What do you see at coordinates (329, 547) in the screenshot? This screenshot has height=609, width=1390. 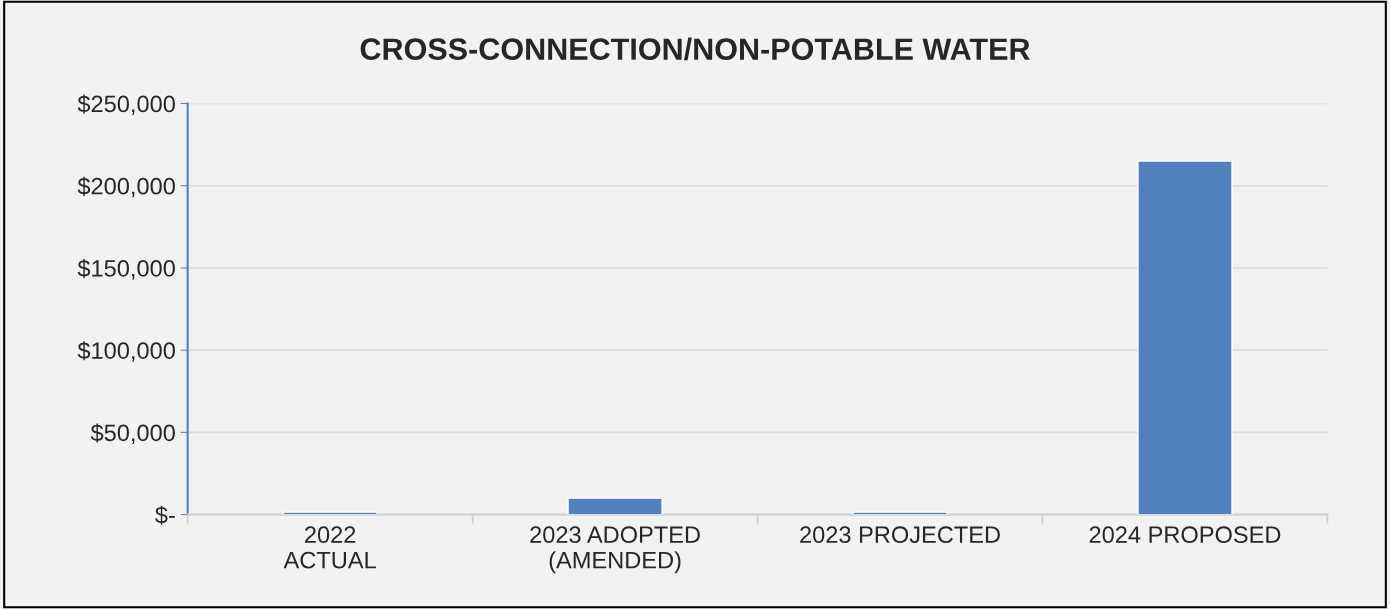 I see `x-tick-label: 2022 ACTUAL` at bounding box center [329, 547].